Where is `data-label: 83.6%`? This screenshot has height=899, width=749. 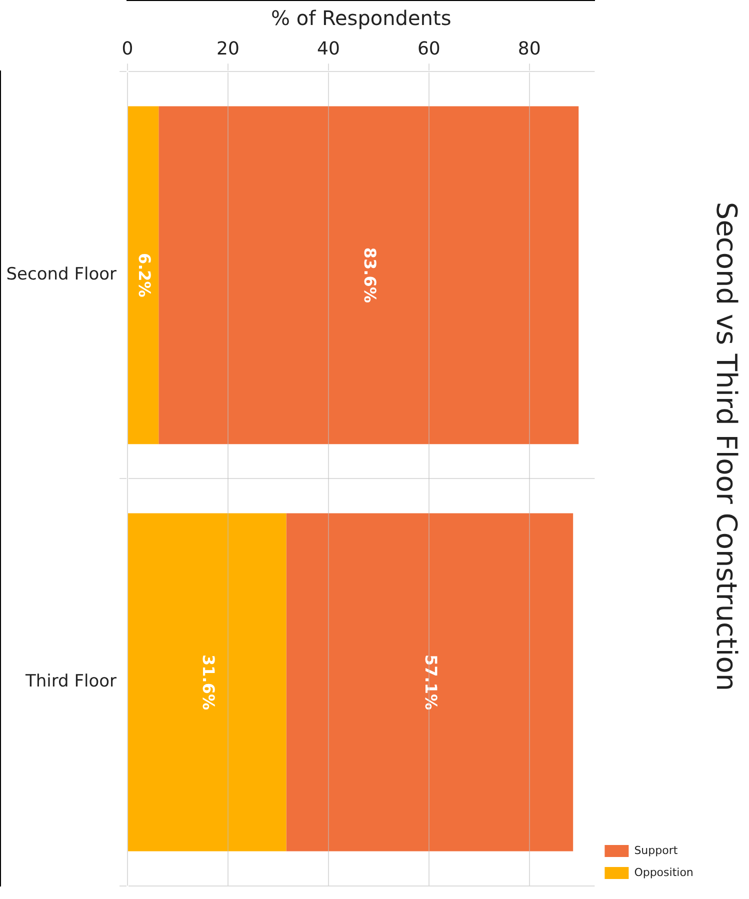
data-label: 83.6% is located at coordinates (370, 275).